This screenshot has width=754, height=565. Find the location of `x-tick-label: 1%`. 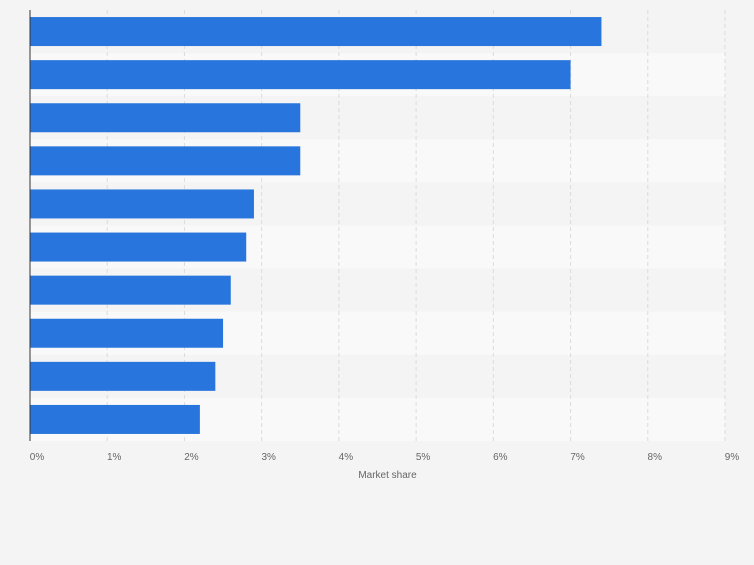

x-tick-label: 1% is located at coordinates (114, 457).